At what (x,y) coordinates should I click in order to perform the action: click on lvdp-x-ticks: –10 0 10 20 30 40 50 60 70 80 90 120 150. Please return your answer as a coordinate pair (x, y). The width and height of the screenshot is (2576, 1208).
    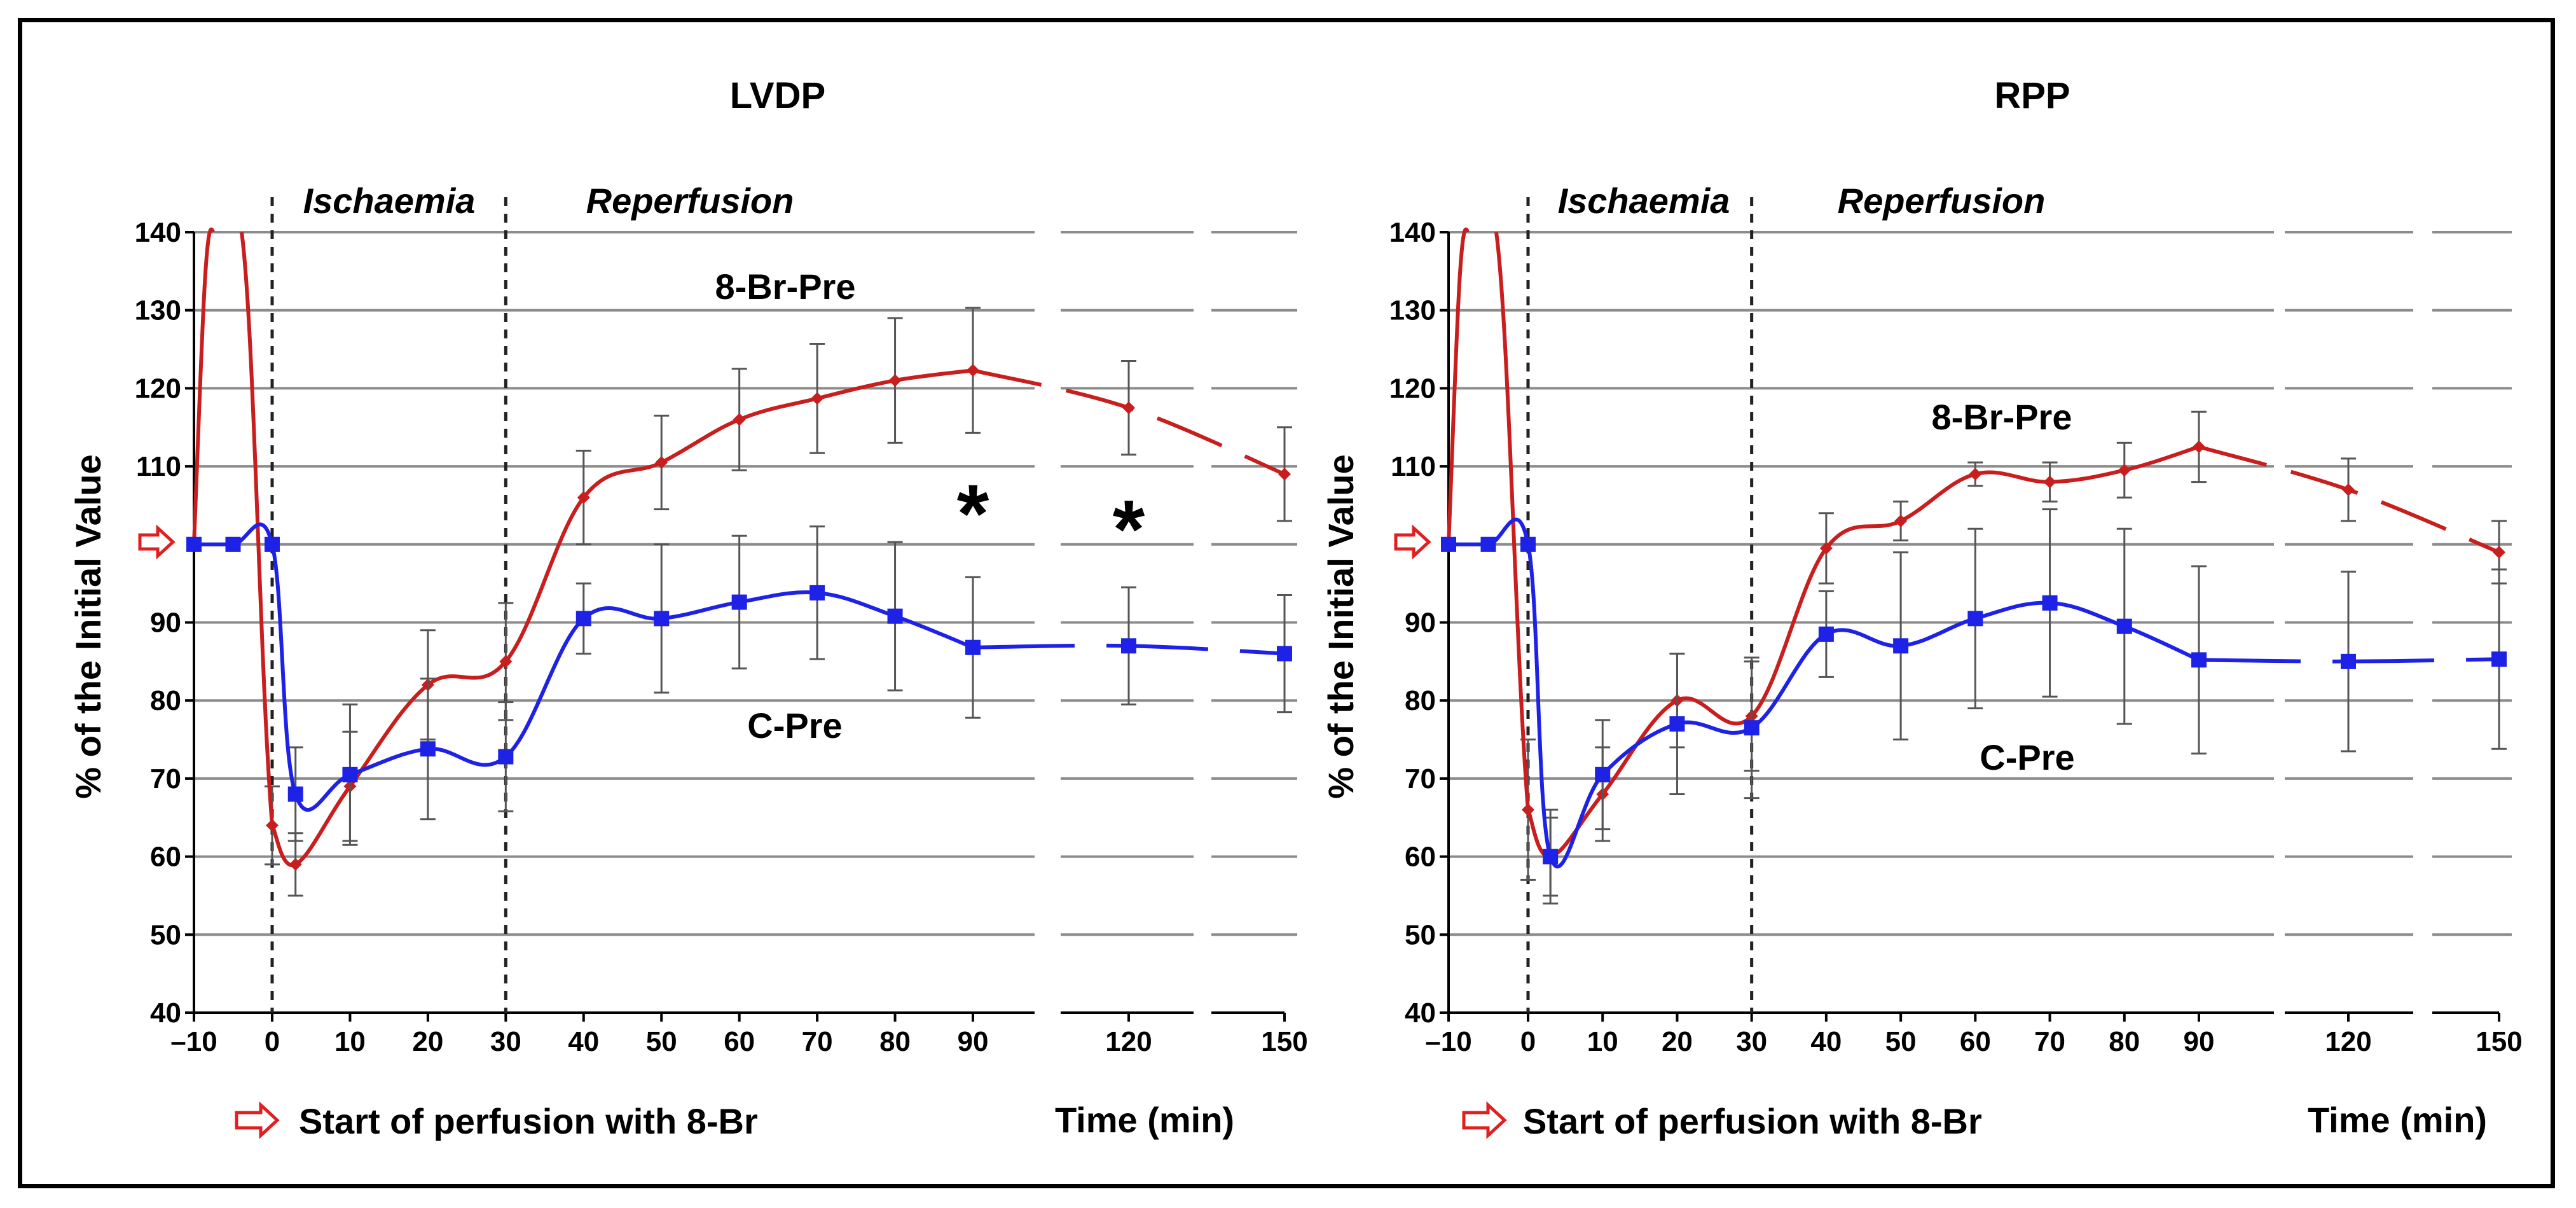
    Looking at the image, I should click on (739, 1035).